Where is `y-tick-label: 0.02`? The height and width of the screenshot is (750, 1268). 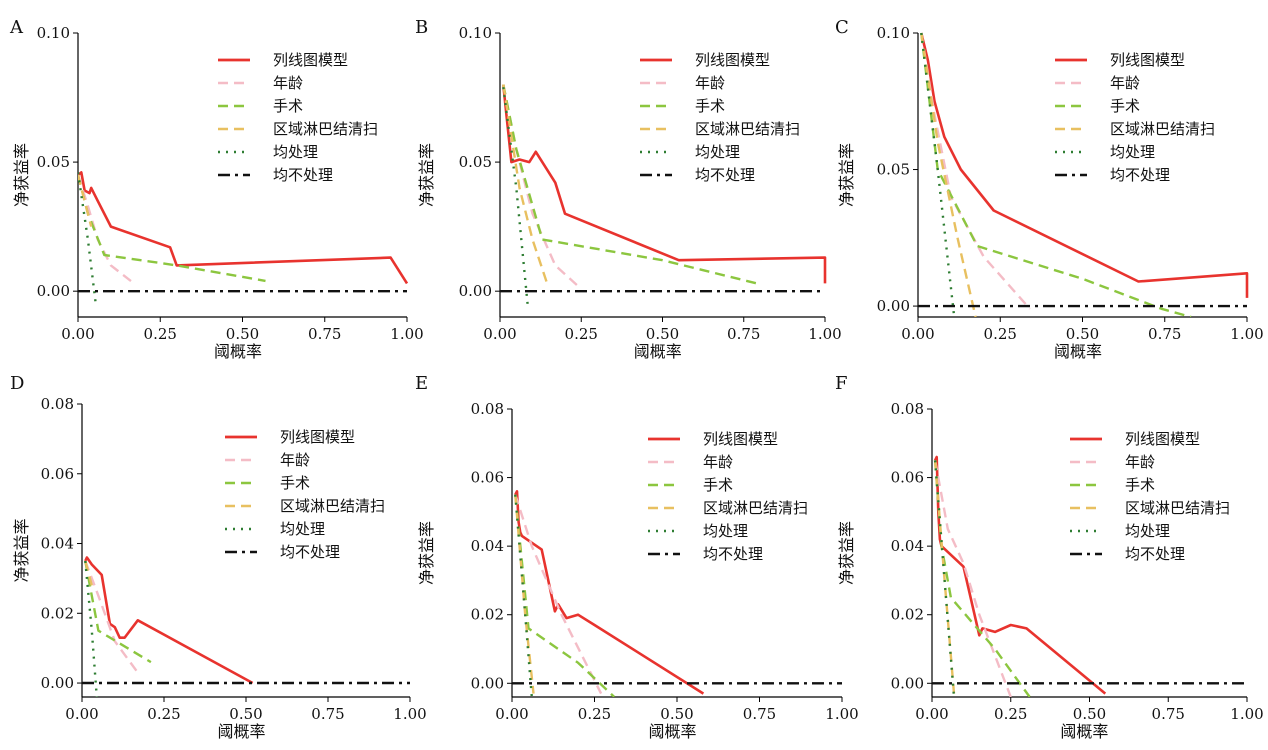 y-tick-label: 0.02 is located at coordinates (907, 615).